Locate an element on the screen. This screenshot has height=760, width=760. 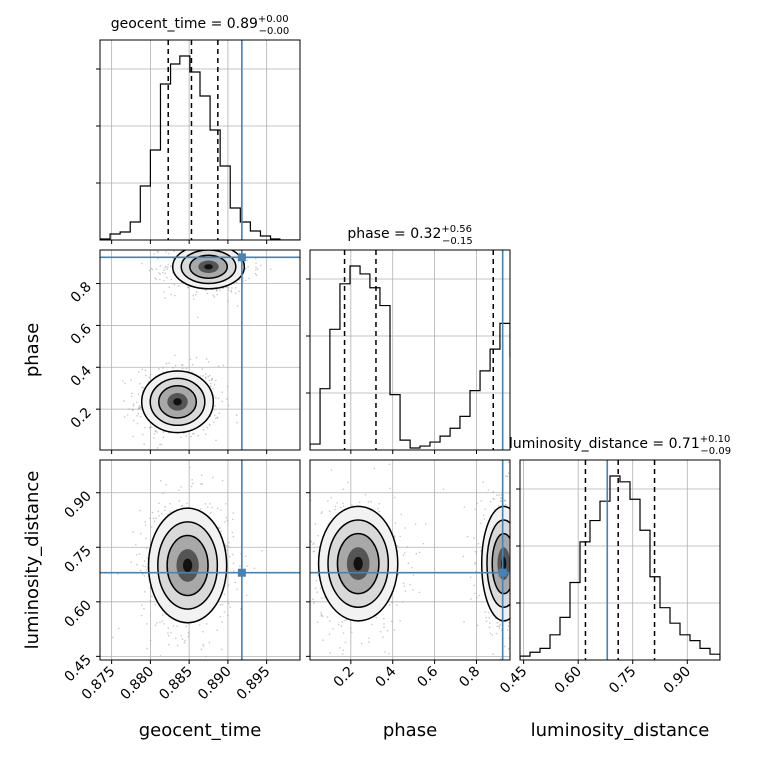
hist-panel-geocent_time is located at coordinates (198, 141).